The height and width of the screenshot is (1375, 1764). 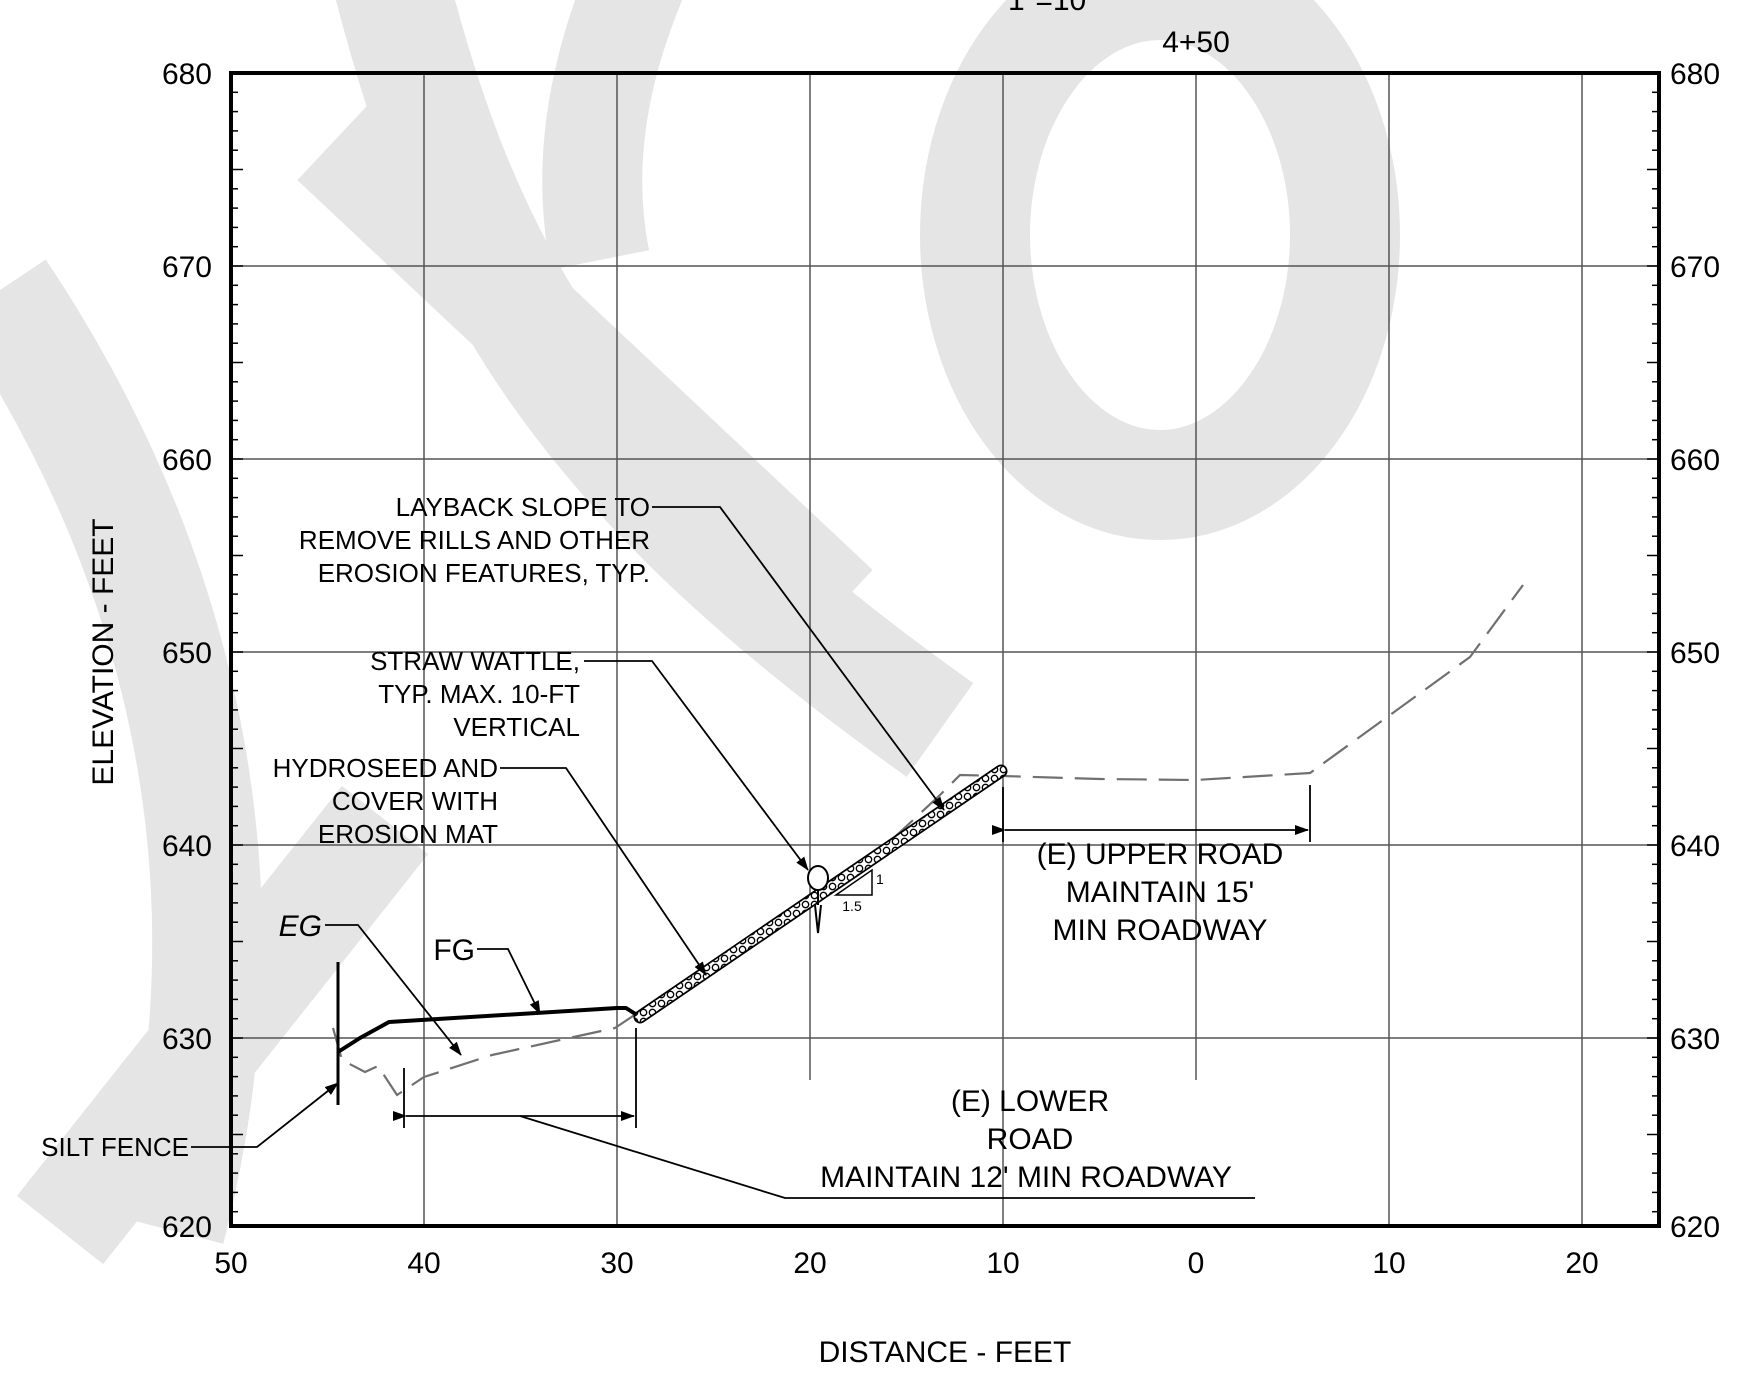 I want to click on upper-road-line-3: MIN ROADWAY, so click(x=1160, y=930).